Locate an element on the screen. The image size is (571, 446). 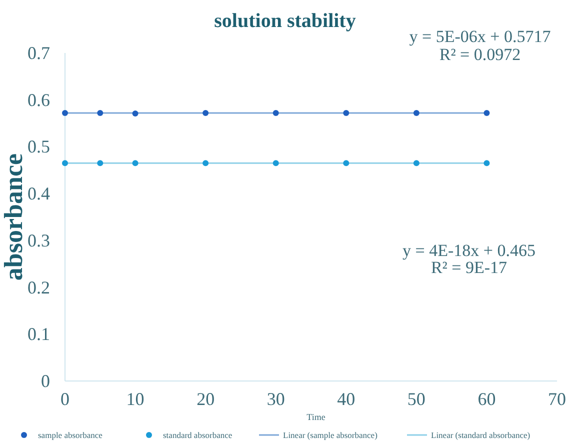
y-tick-label: 0.1 is located at coordinates (39, 334).